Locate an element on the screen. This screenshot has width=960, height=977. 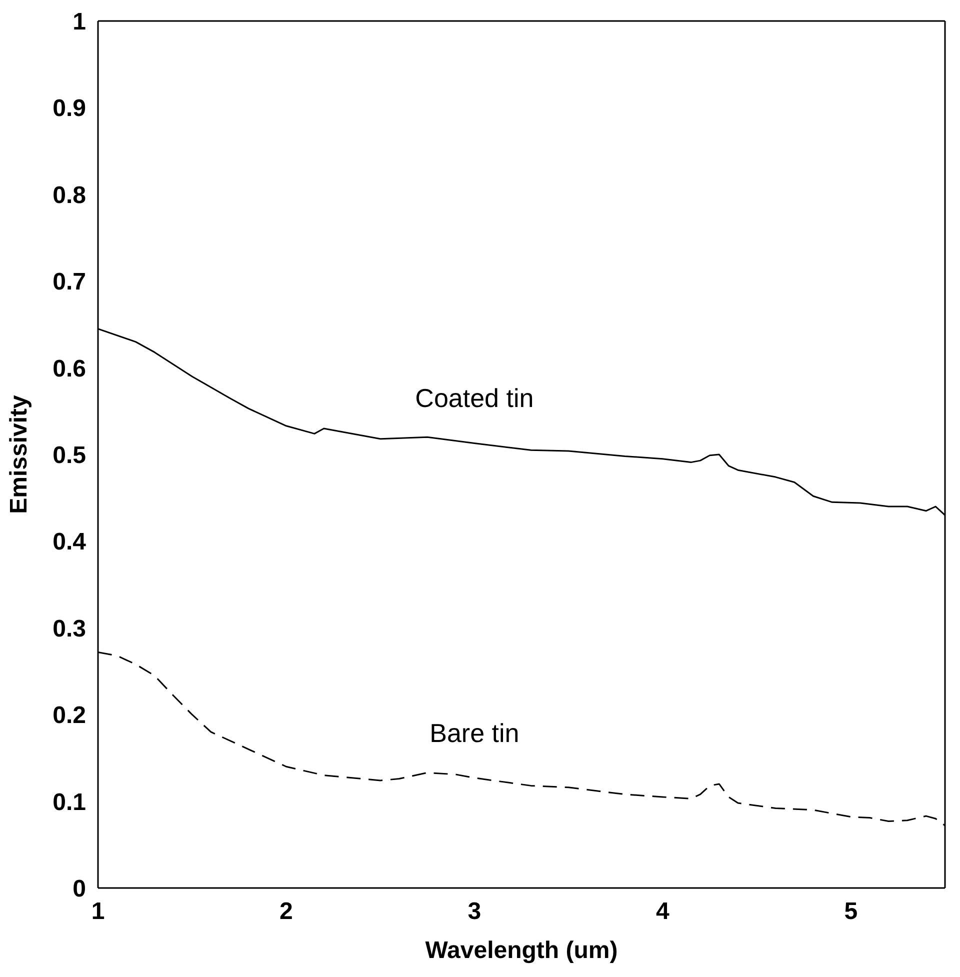
x-tick-label: 2 is located at coordinates (286, 912).